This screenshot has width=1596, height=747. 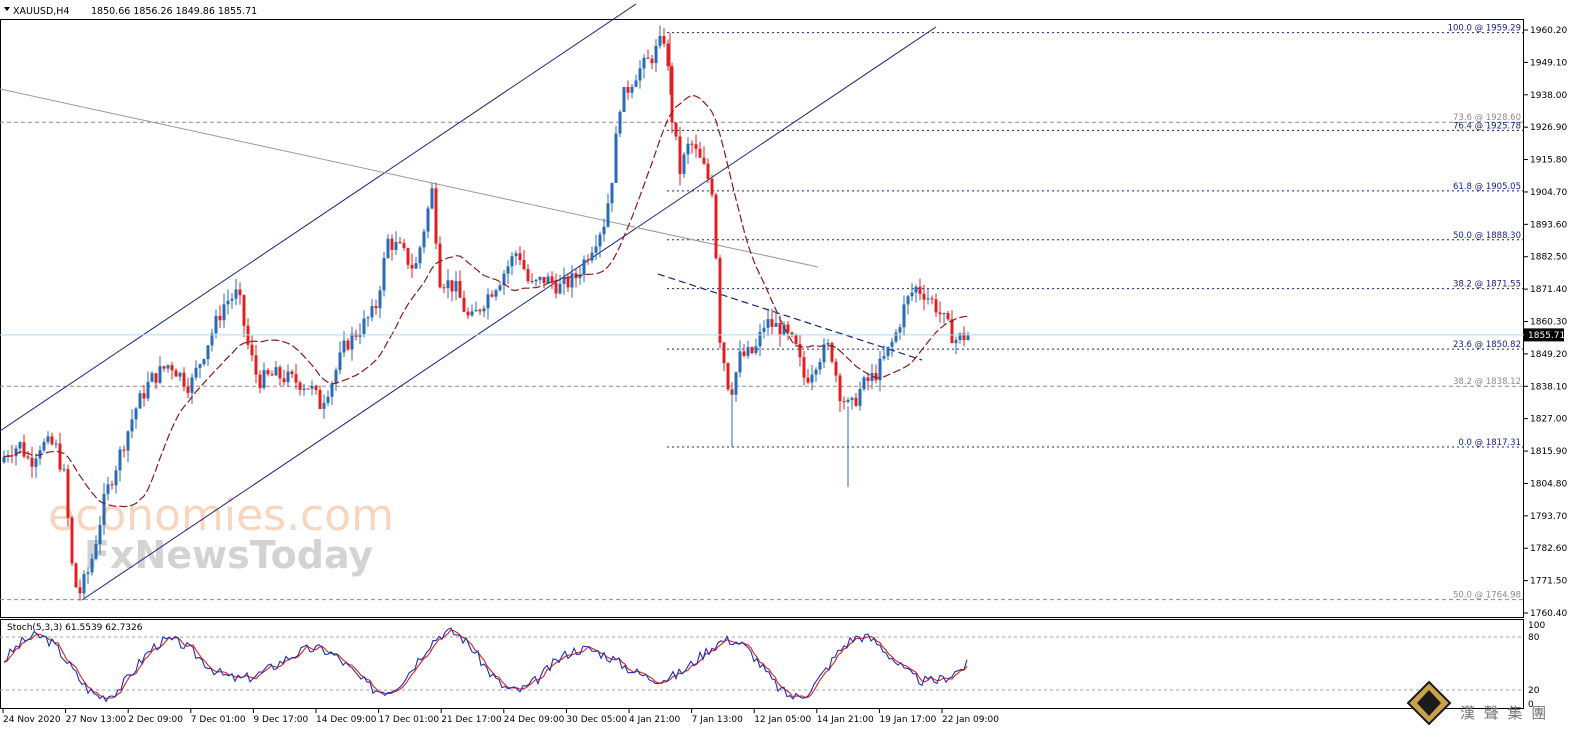 I want to click on stoch-level-0-label: 0, so click(x=1531, y=705).